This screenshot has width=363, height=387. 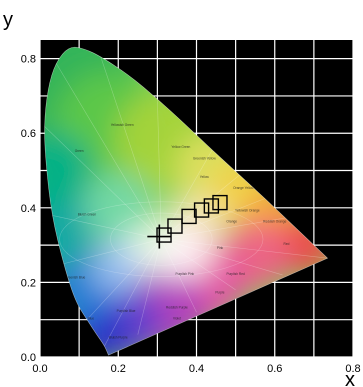 What do you see at coordinates (231, 222) in the screenshot?
I see `region-label: Orange` at bounding box center [231, 222].